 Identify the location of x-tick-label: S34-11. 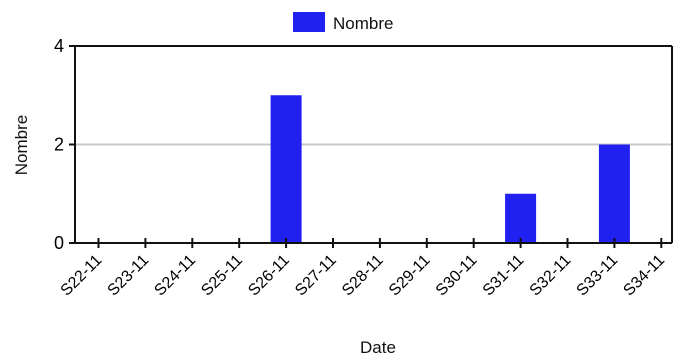
(644, 276).